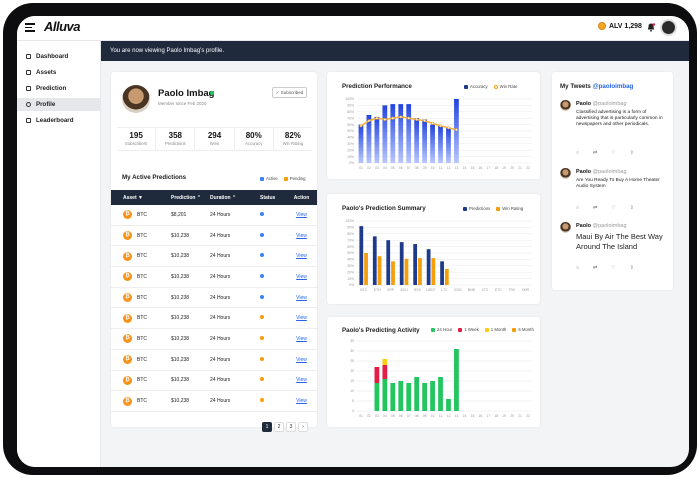  Describe the element at coordinates (620, 26) in the screenshot. I see `balance-display: ALV 1,298` at that location.